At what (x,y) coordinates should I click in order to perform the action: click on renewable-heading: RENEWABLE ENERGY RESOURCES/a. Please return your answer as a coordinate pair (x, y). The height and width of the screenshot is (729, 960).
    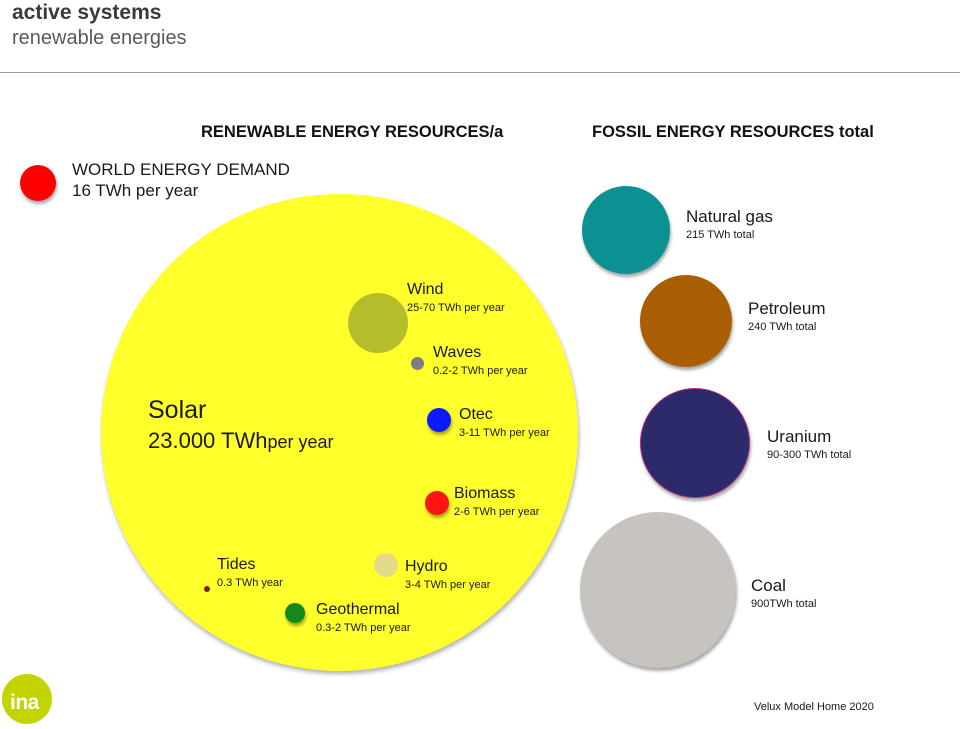
    Looking at the image, I should click on (352, 132).